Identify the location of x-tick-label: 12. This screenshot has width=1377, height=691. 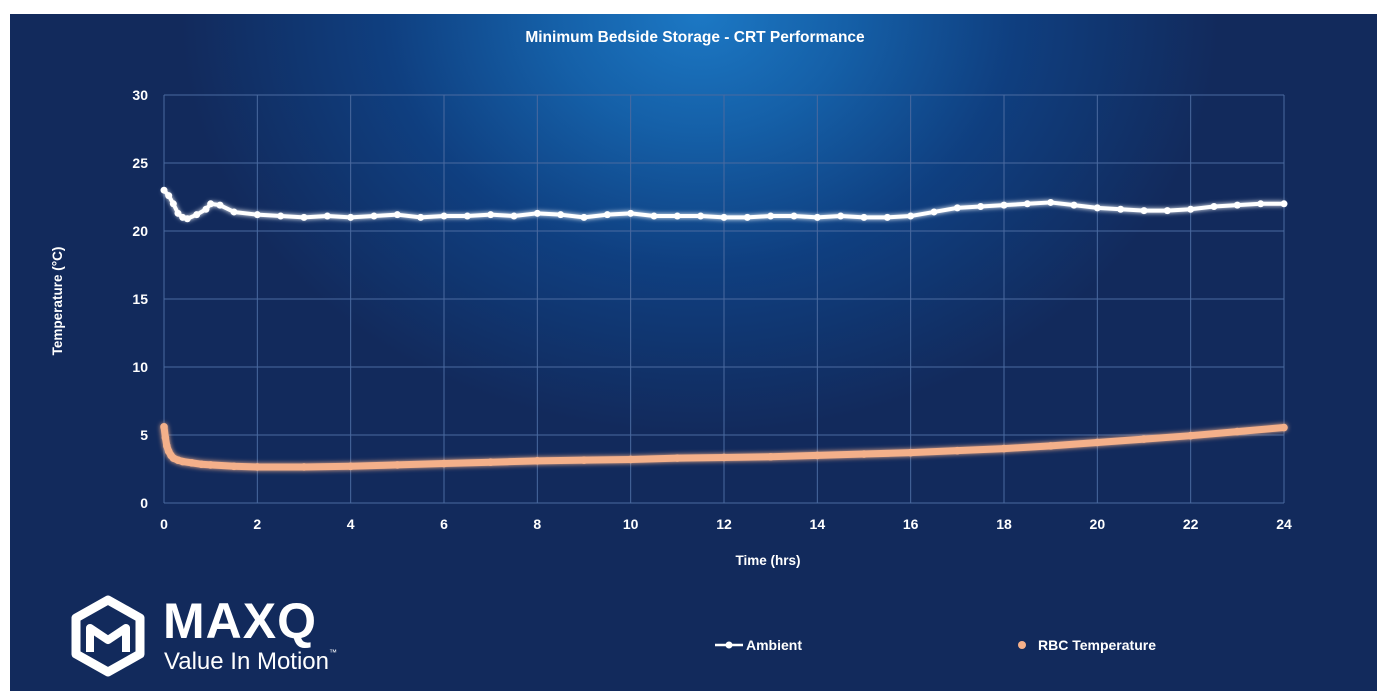
(724, 524).